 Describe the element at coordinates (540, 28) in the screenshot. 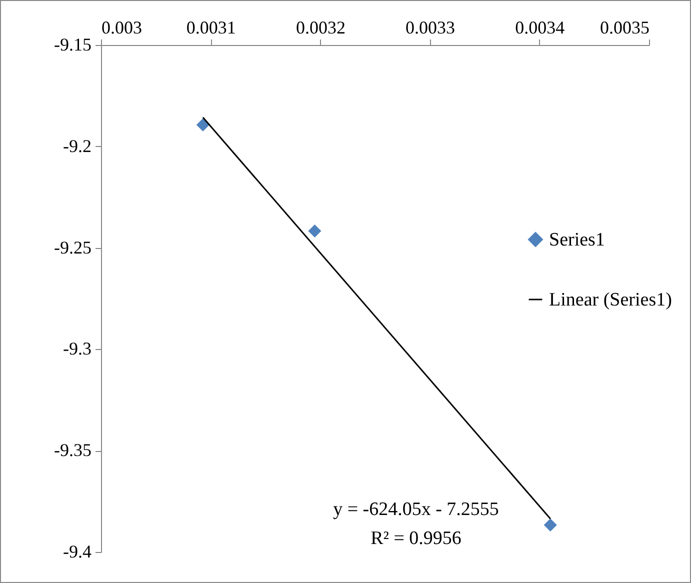

I see `x-tick-label: 0.0034` at that location.